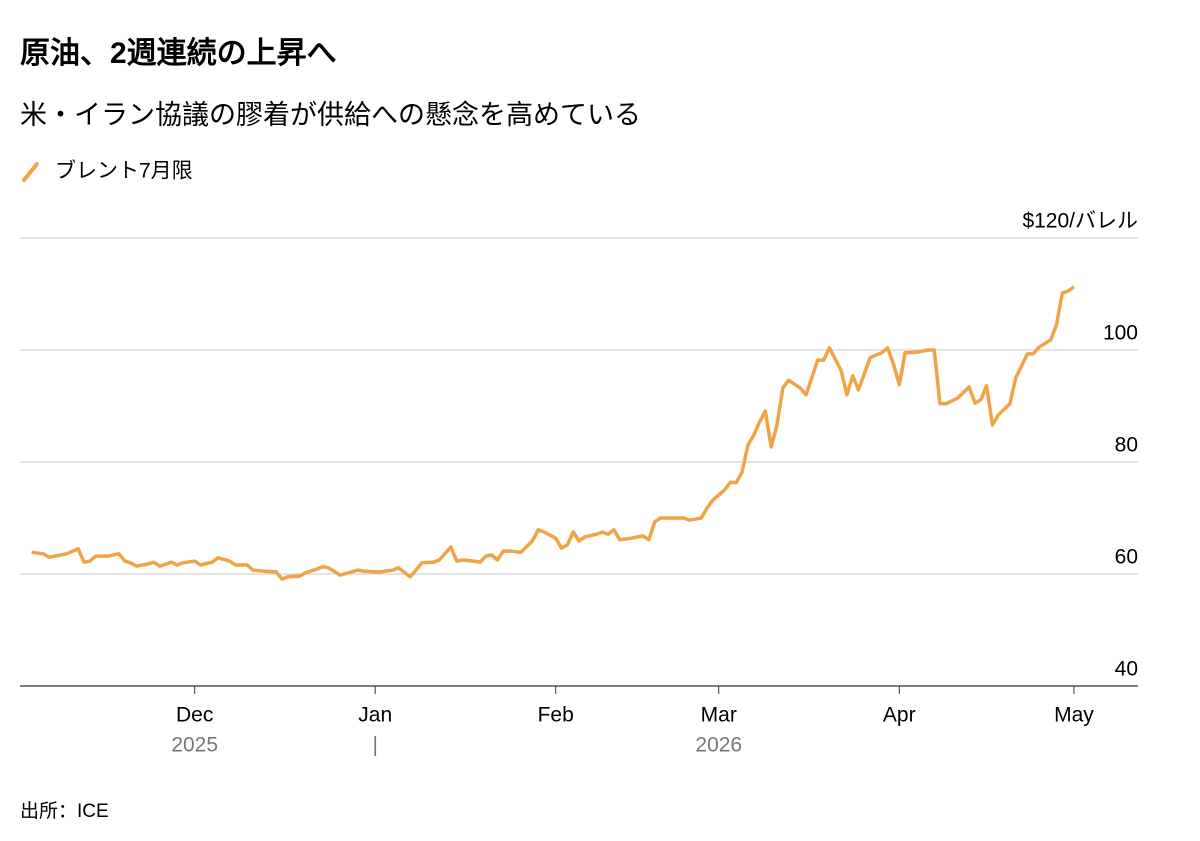 Image resolution: width=1200 pixels, height=841 pixels. I want to click on y-tick-label: $120/バレル, so click(1080, 221).